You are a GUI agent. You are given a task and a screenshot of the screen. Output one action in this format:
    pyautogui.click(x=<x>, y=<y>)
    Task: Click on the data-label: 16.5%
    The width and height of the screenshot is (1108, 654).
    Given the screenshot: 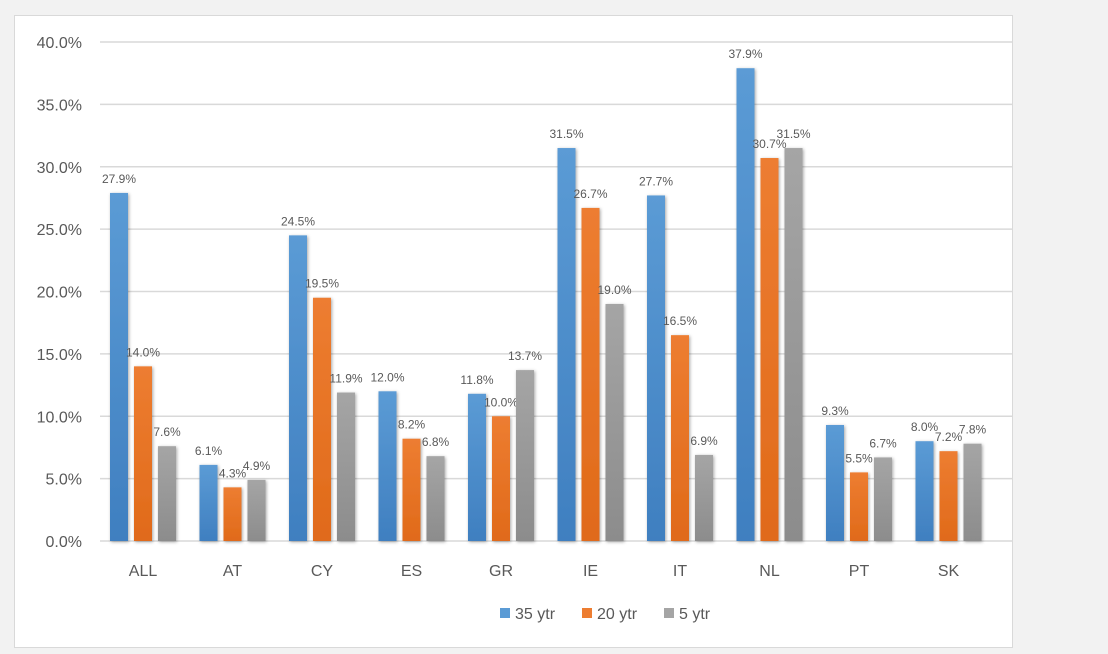 What is the action you would take?
    pyautogui.click(x=680, y=321)
    